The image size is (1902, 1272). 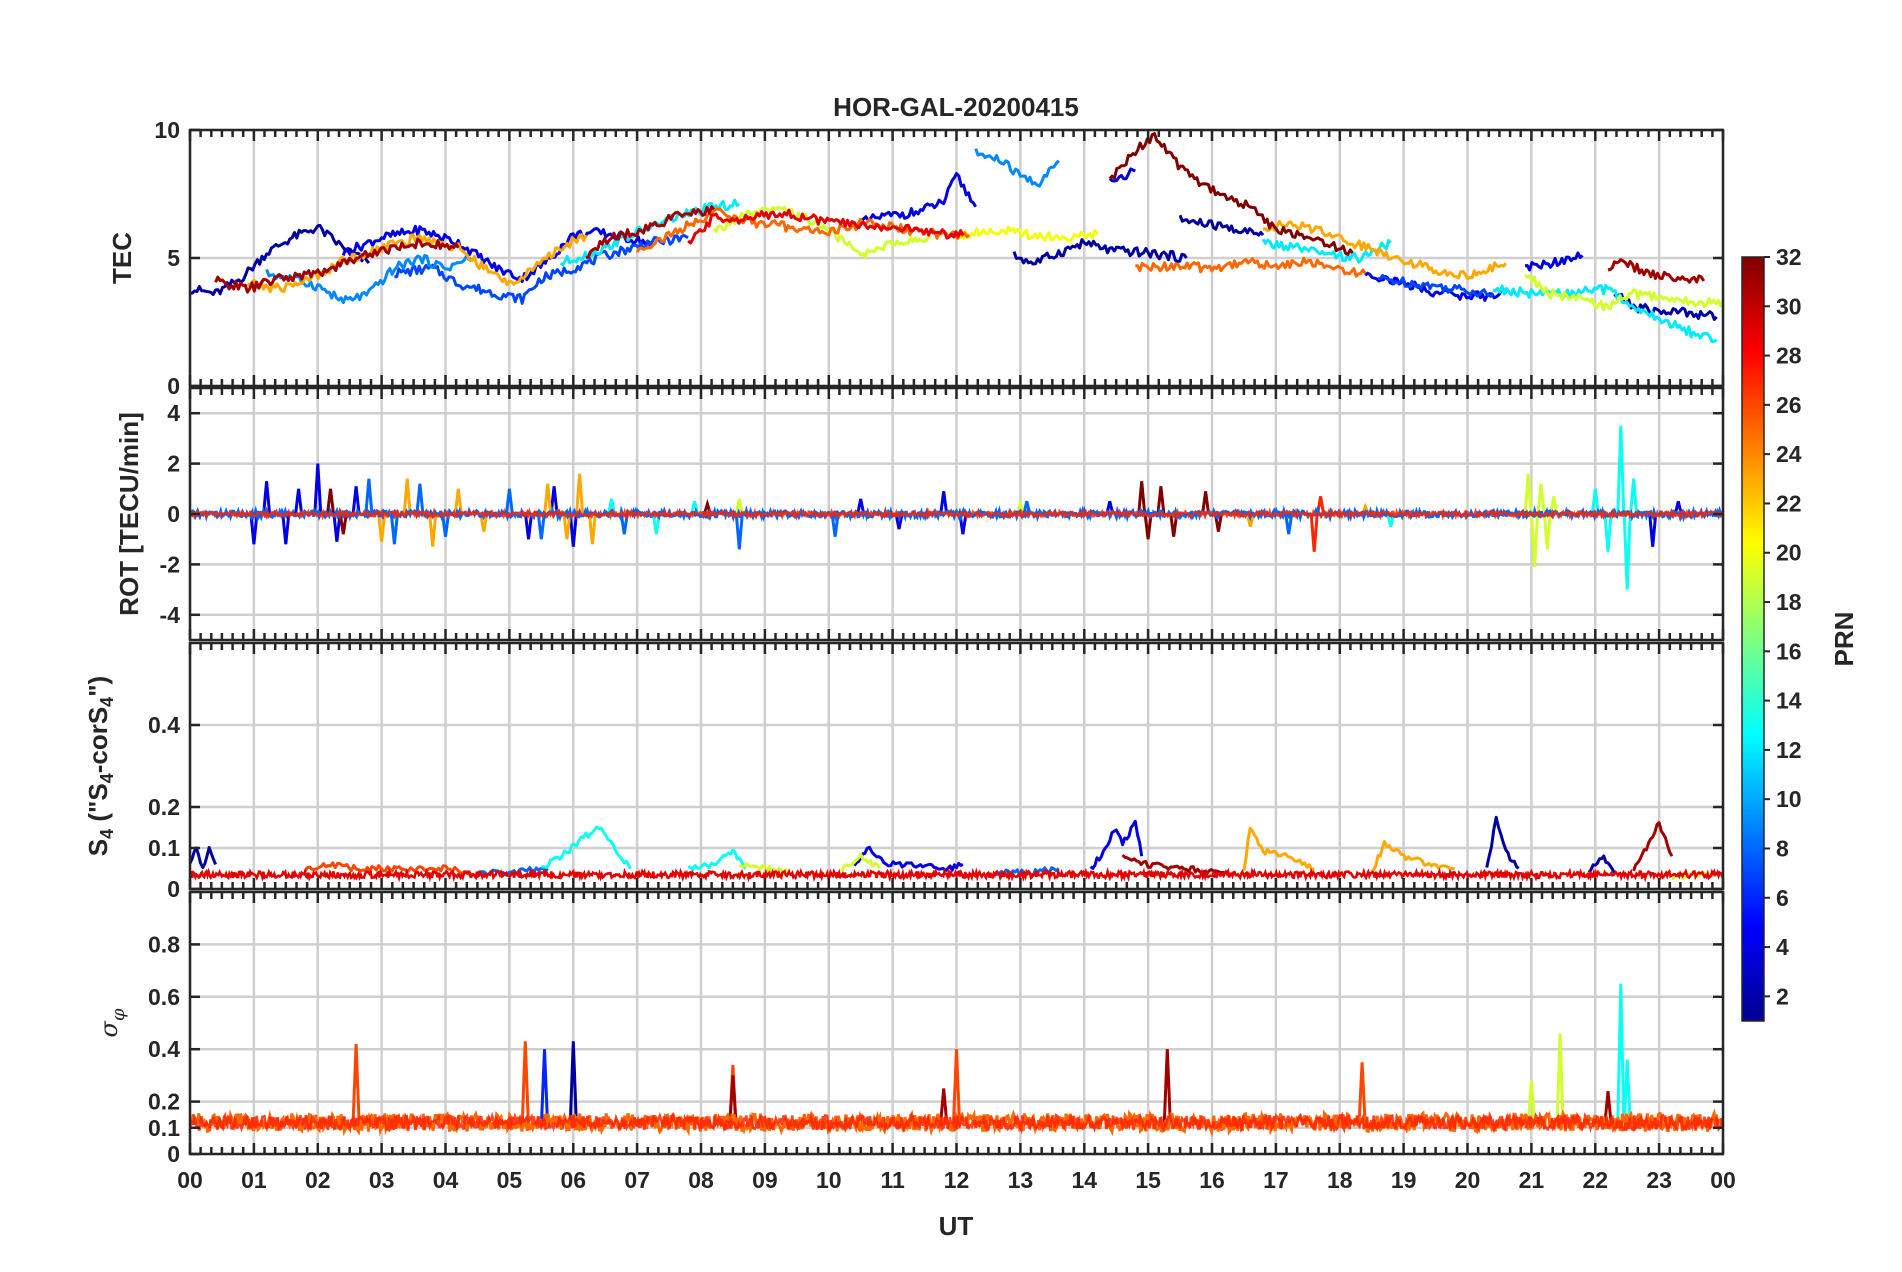 I want to click on y-axis-label: S4 ("S4-corS4"), so click(x=100, y=766).